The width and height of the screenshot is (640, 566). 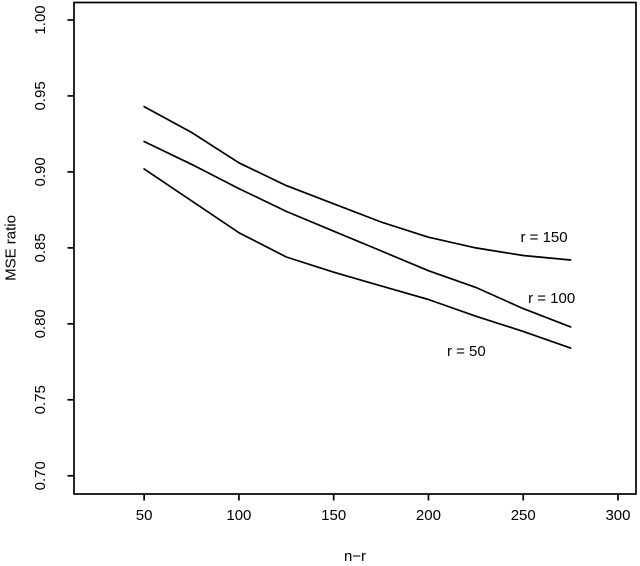 I want to click on y-tick-label: 0.70, so click(x=40, y=475).